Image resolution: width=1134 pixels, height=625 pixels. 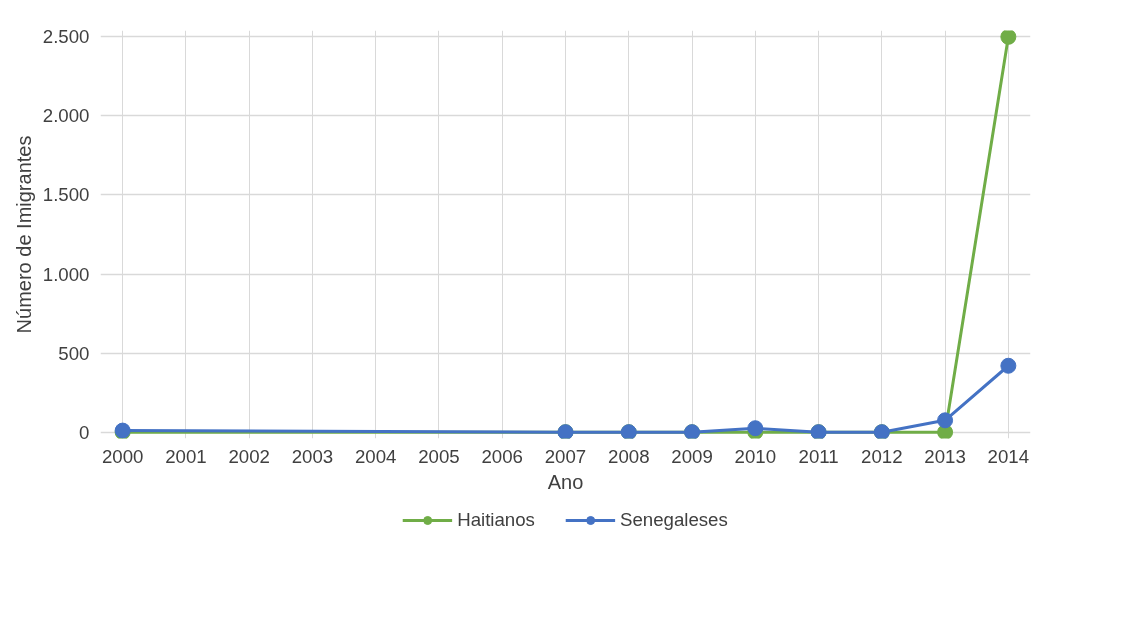 I want to click on y-tick-label: 500, so click(x=74, y=353).